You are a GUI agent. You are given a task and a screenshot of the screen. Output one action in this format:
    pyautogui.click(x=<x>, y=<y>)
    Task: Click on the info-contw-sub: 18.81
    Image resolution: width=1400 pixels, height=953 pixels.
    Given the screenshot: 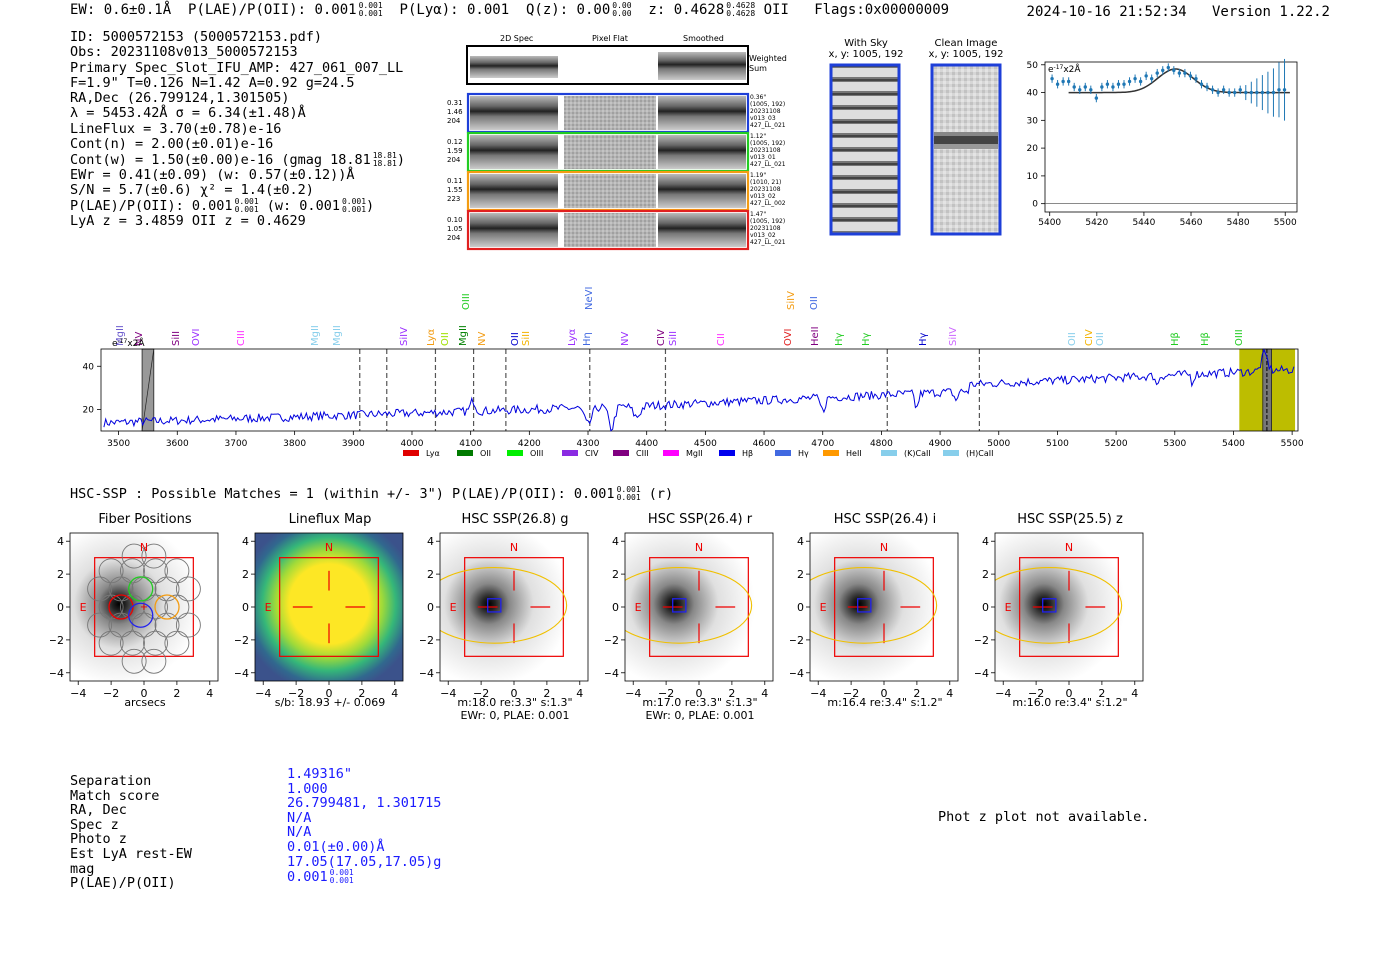 What is the action you would take?
    pyautogui.click(x=384, y=164)
    